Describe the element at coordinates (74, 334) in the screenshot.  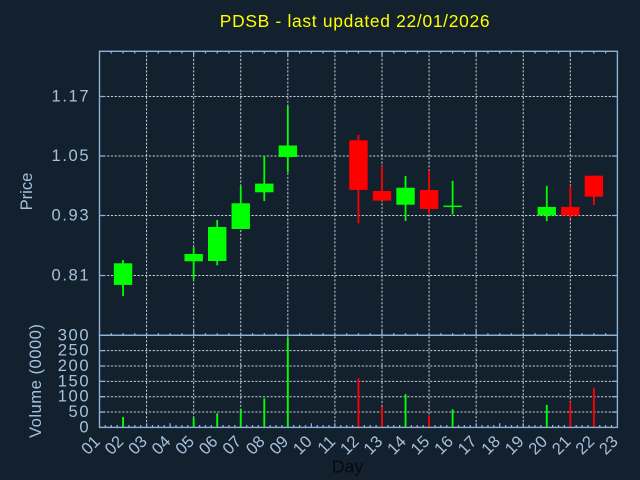
I see `svg-text: 300` at that location.